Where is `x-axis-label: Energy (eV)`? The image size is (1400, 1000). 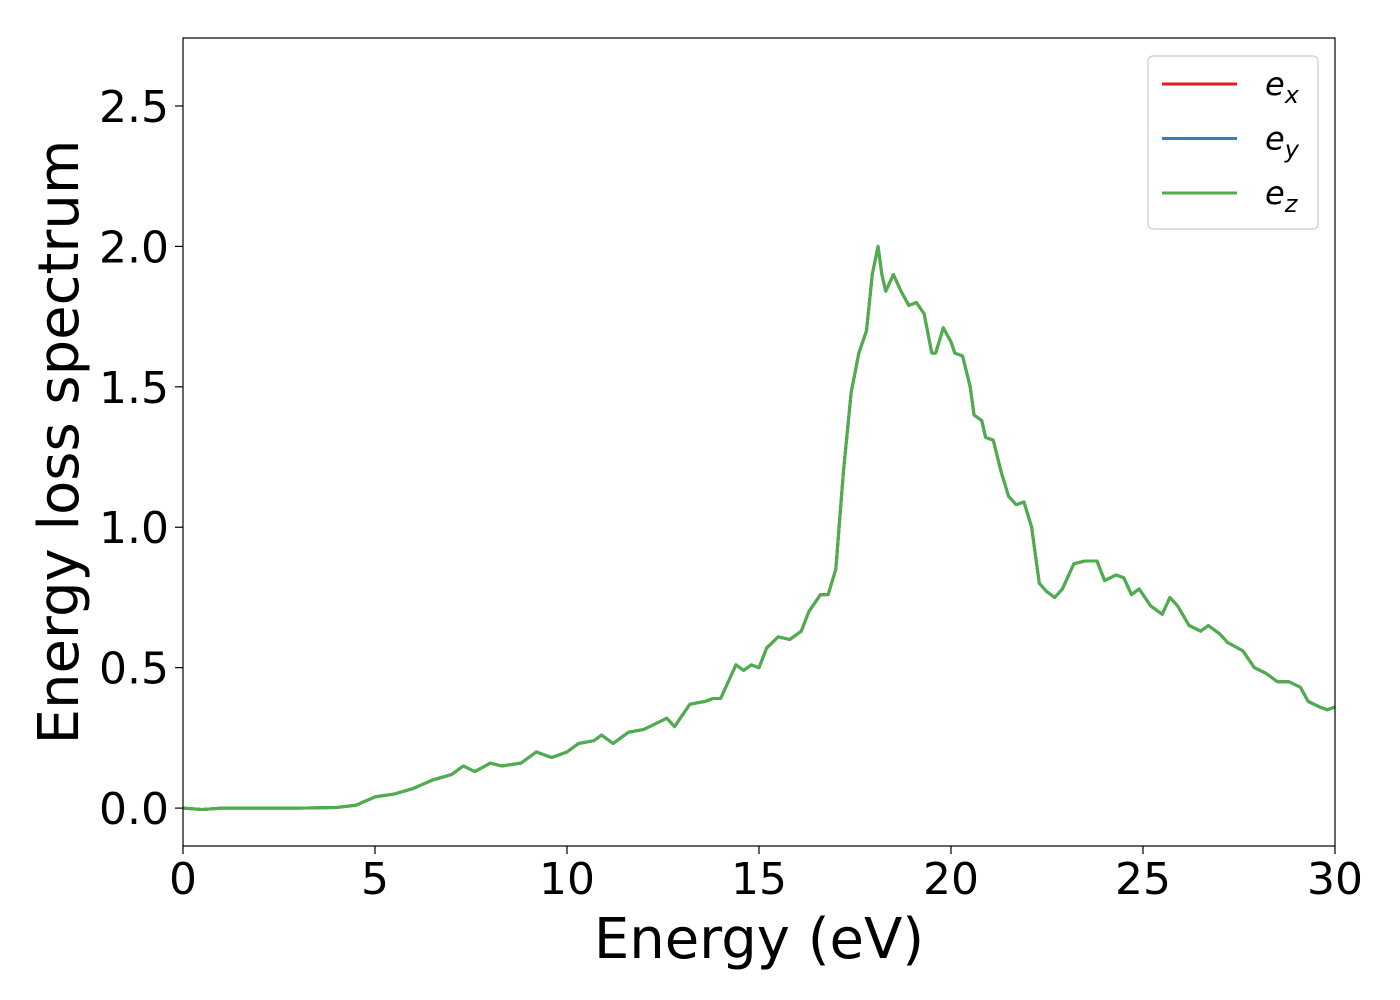
x-axis-label: Energy (eV) is located at coordinates (759, 939).